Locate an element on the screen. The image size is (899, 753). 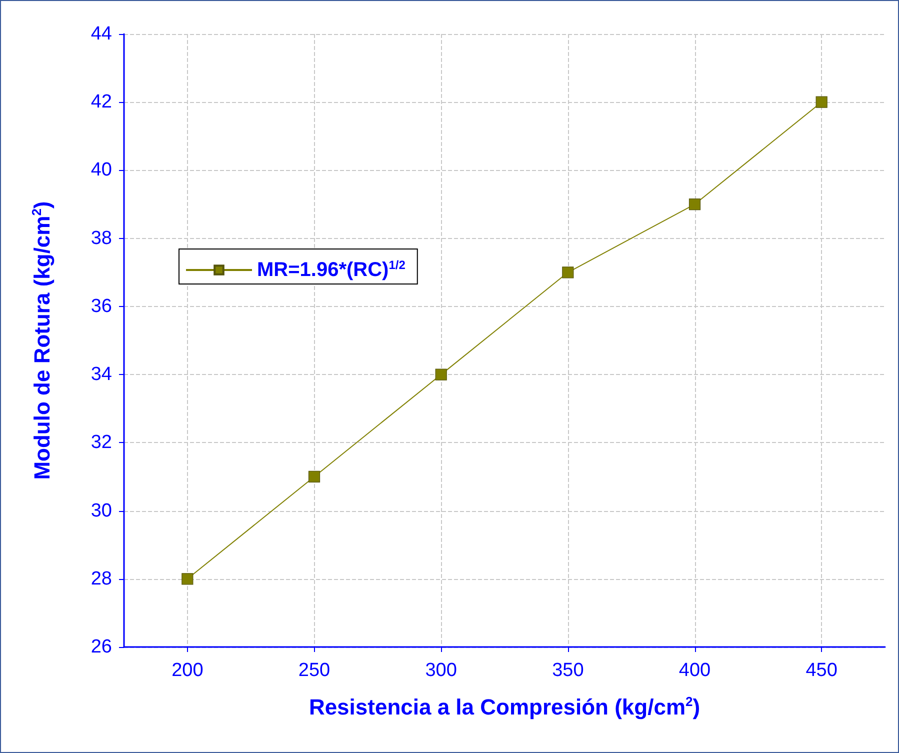
y-tick-label: 42 is located at coordinates (101, 102).